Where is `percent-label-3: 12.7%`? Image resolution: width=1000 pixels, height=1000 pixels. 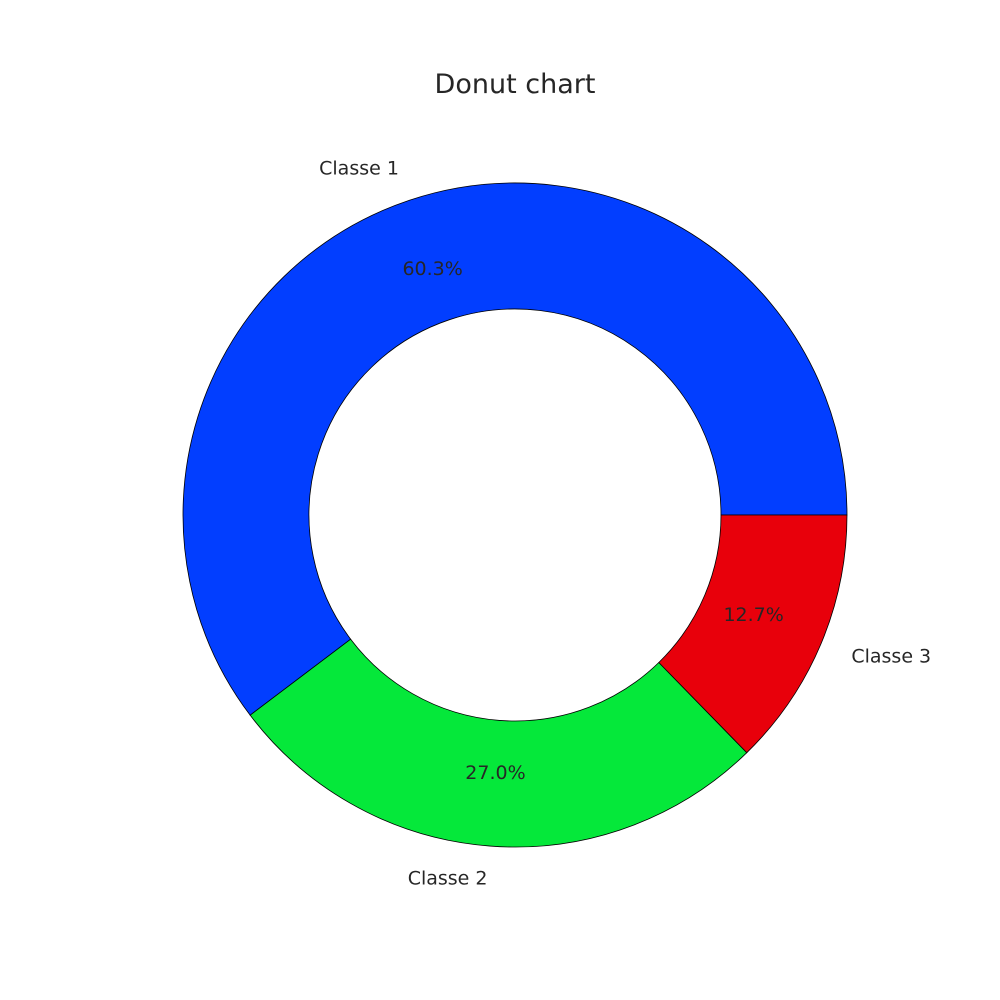
percent-label-3: 12.7% is located at coordinates (753, 615).